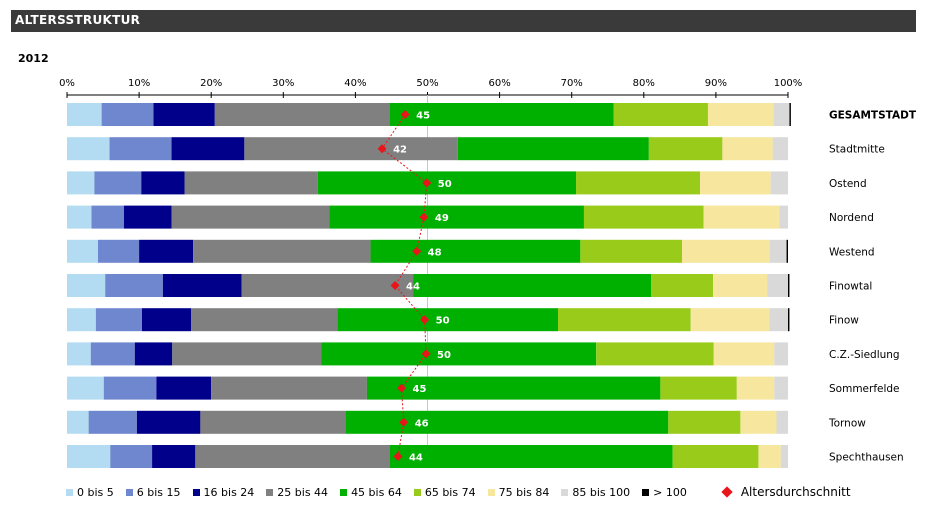  What do you see at coordinates (850, 287) in the screenshot?
I see `category-label: Finowtal` at bounding box center [850, 287].